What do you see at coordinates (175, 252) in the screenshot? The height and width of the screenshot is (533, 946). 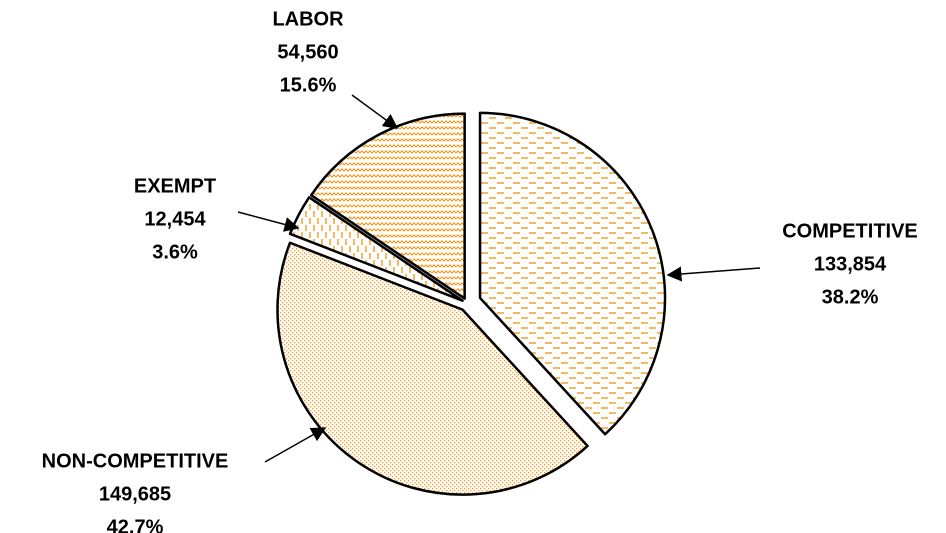 I see `percent-label: 3.6%` at bounding box center [175, 252].